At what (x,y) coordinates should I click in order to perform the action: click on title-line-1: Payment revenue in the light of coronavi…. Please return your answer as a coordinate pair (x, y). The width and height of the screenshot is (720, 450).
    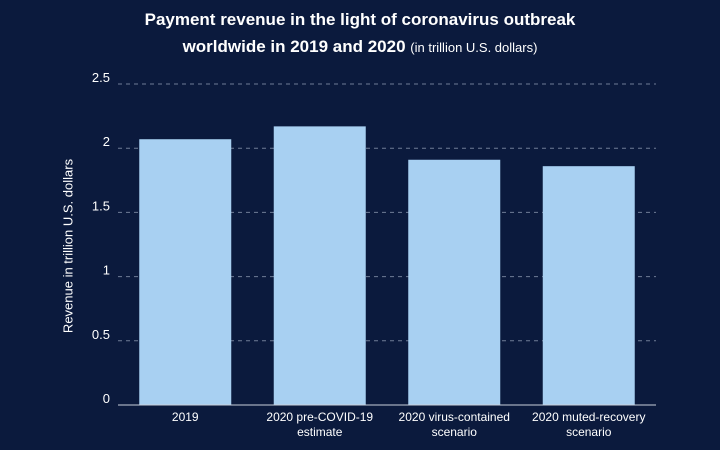
    Looking at the image, I should click on (360, 19).